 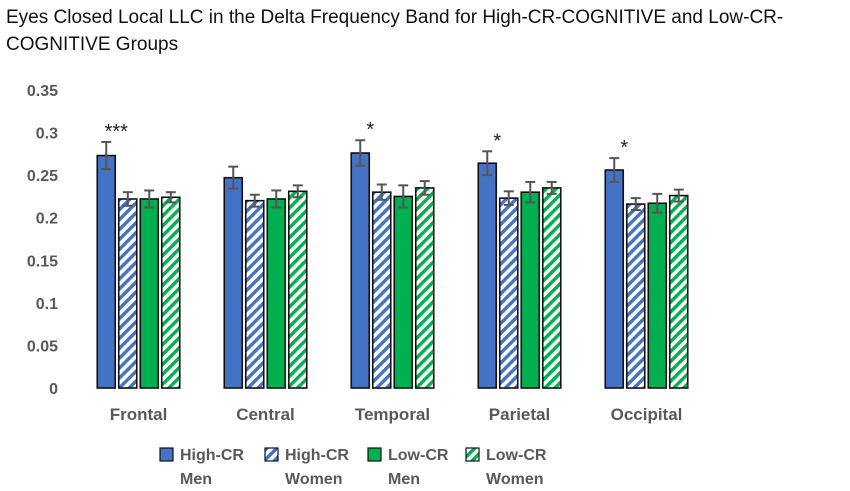 What do you see at coordinates (678, 291) in the screenshot?
I see `bar-low-cr-women-occipital` at bounding box center [678, 291].